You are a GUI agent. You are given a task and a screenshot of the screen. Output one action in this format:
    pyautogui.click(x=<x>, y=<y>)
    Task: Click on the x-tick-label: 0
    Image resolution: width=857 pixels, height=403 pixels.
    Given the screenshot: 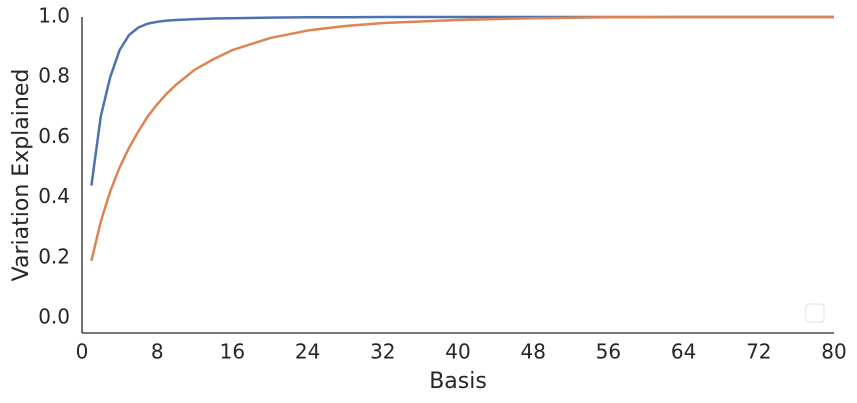 What is the action you would take?
    pyautogui.click(x=82, y=352)
    